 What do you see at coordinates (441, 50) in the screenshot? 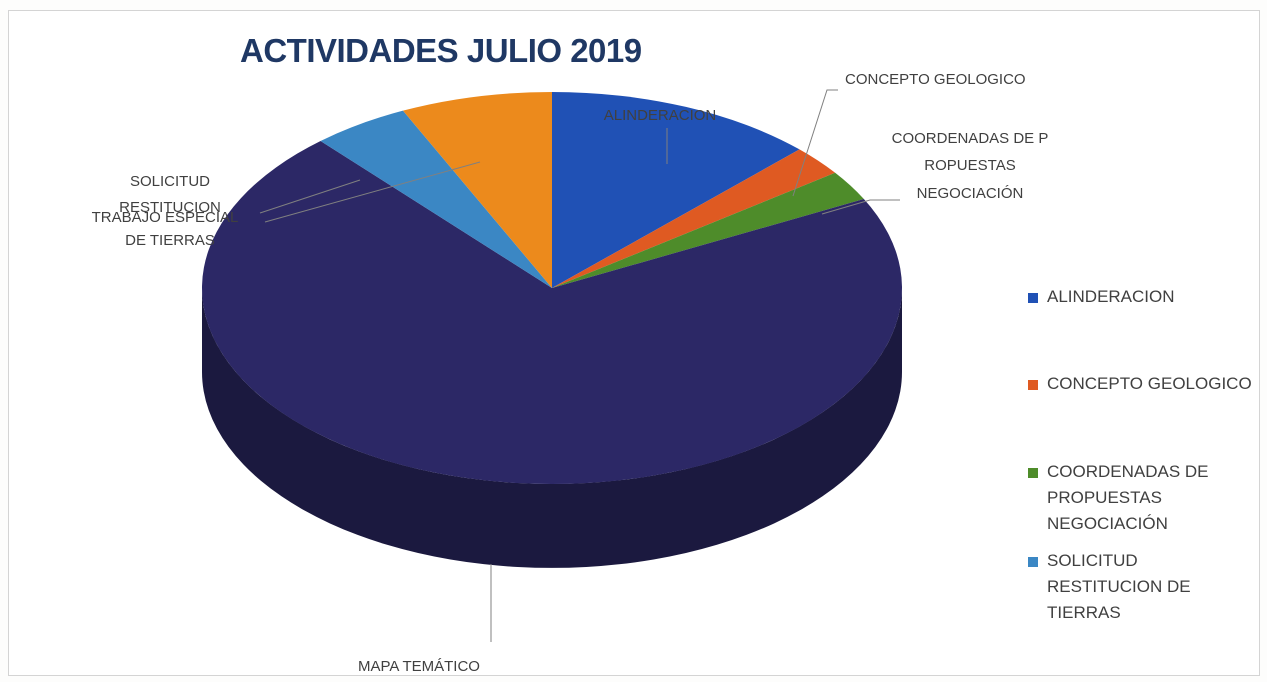
I see `chart-title: ACTIVIDADES JULIO 2019` at bounding box center [441, 50].